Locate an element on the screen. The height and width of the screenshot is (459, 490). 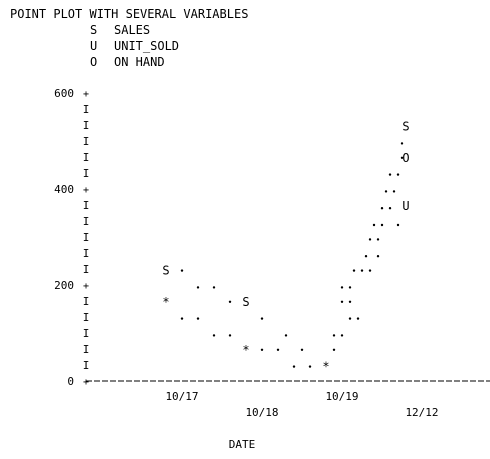
legend: S SALES U UNIT_SOLD O ON HAND is located at coordinates (134, 46).